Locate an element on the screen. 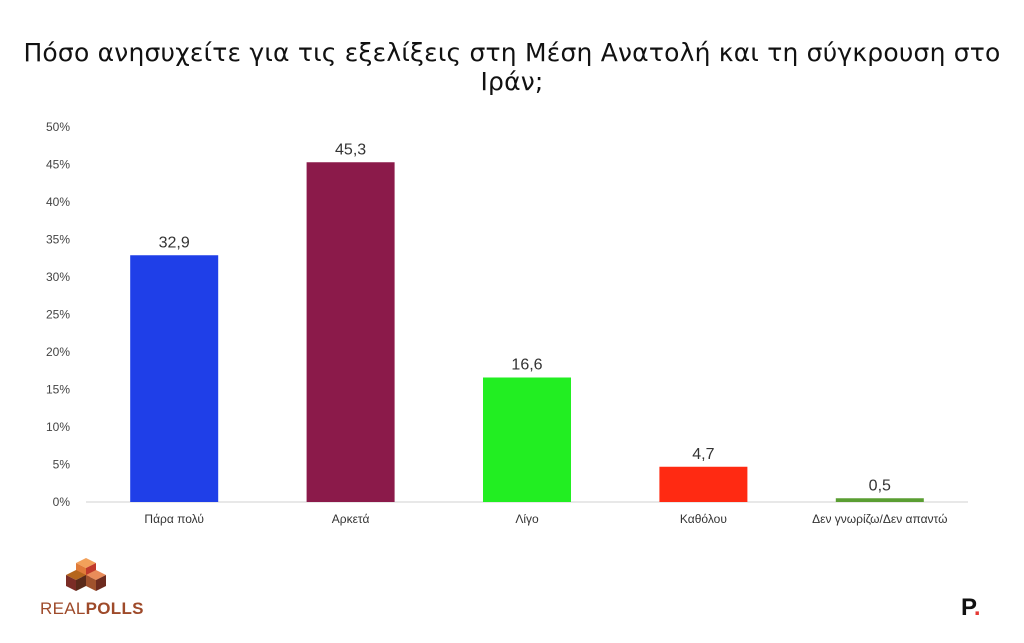  x-tick-label: Δεν γνωρίζω/Δεν απαντώ is located at coordinates (879, 519).